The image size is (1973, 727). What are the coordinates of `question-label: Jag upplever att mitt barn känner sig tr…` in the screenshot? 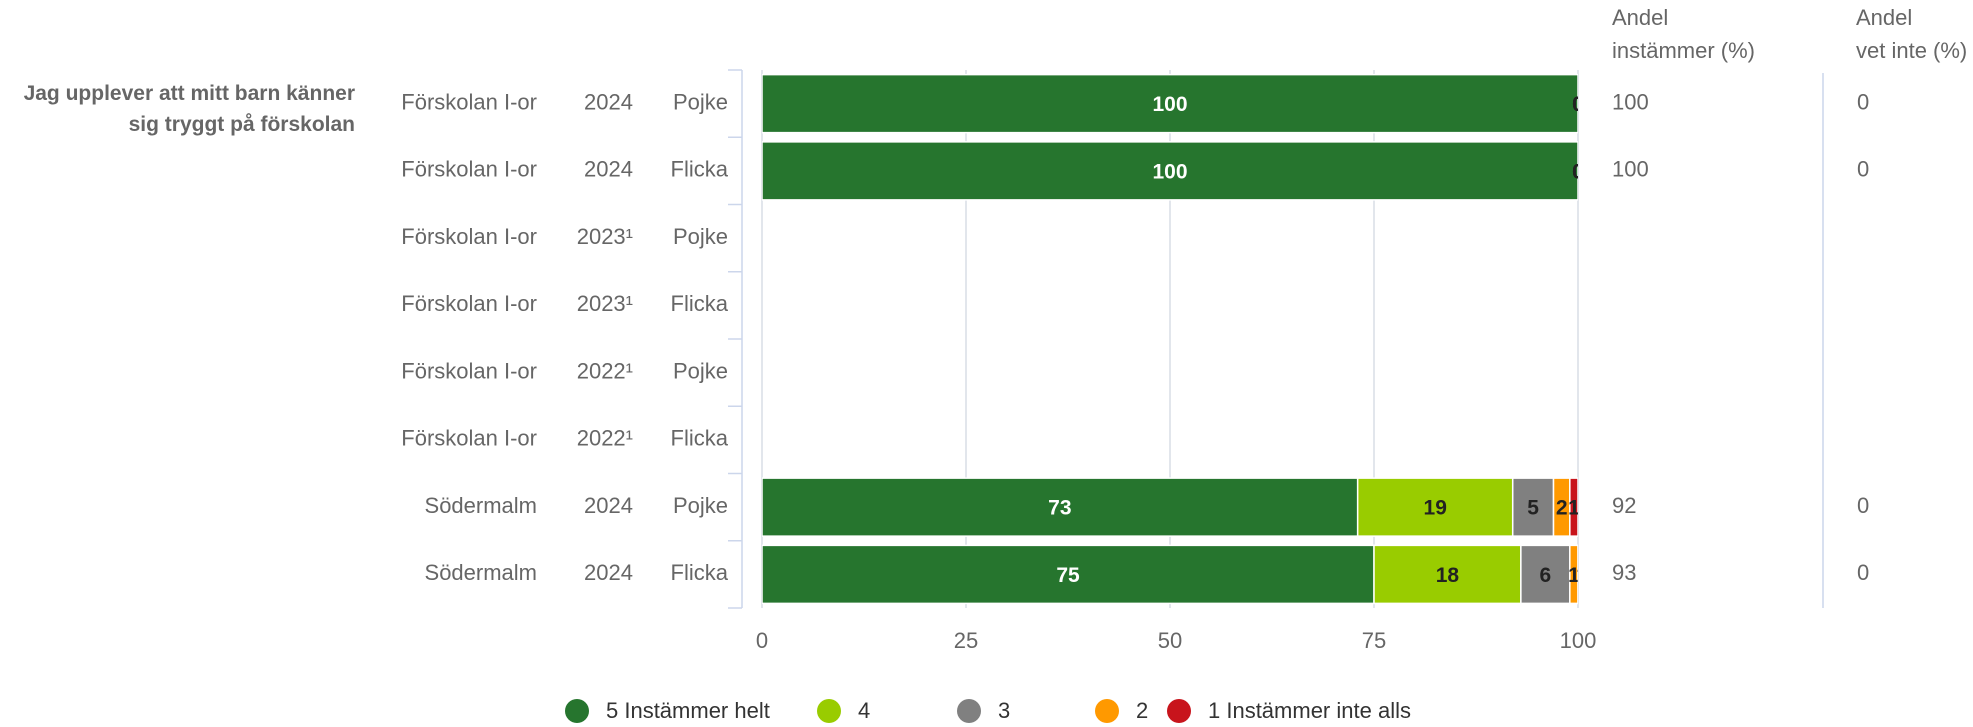 It's located at (189, 109).